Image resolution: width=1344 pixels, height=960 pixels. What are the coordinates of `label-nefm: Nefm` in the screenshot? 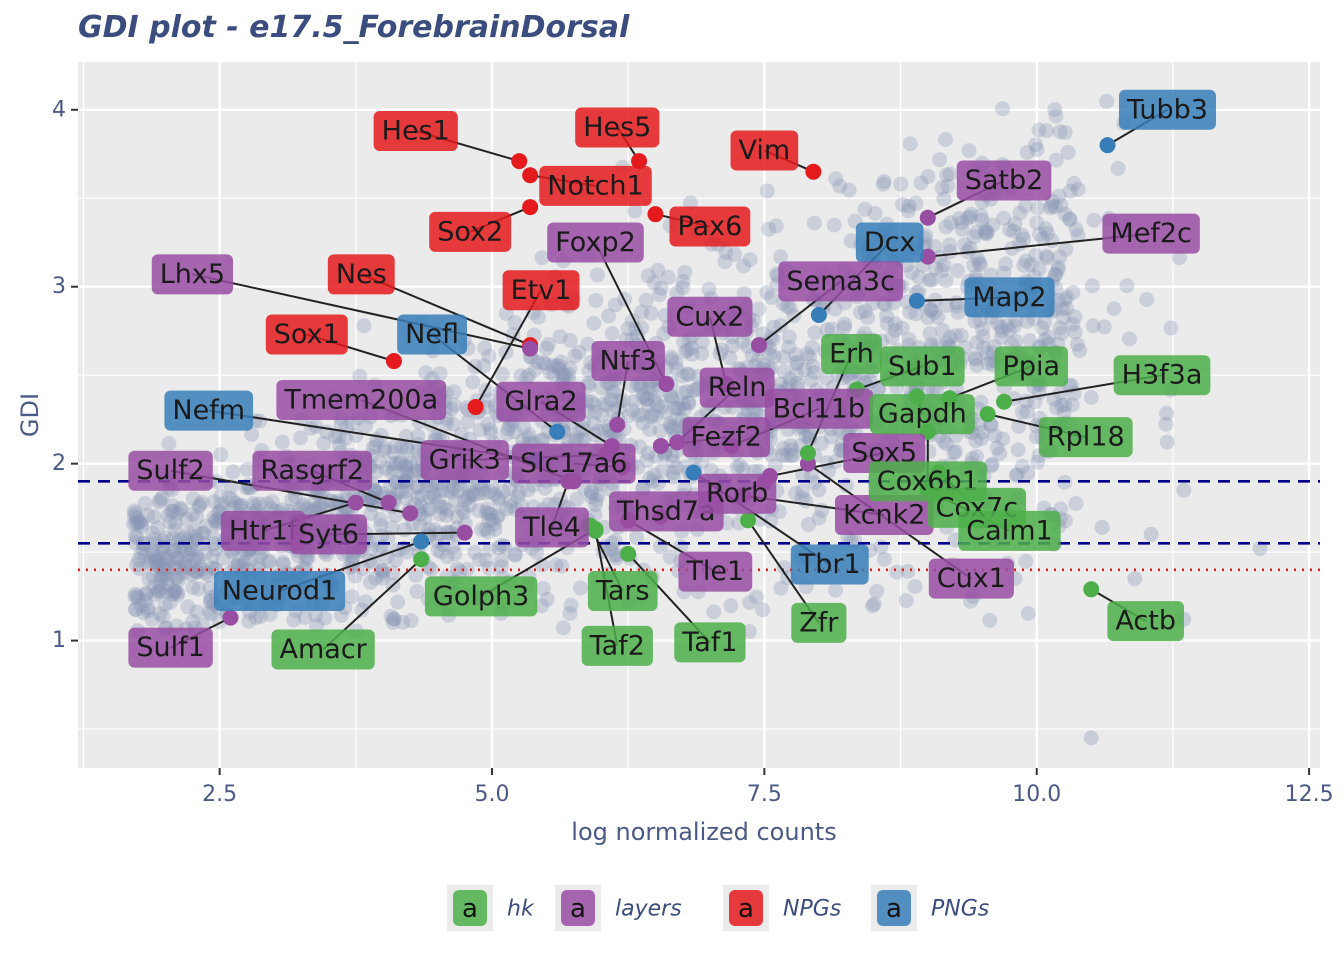 It's located at (209, 410).